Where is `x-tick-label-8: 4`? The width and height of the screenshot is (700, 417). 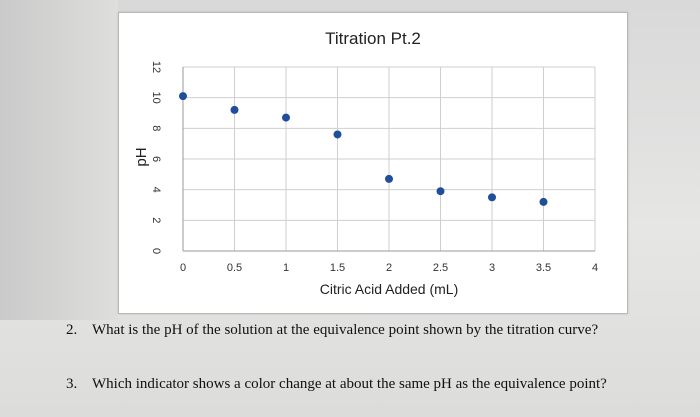 x-tick-label-8: 4 is located at coordinates (595, 268).